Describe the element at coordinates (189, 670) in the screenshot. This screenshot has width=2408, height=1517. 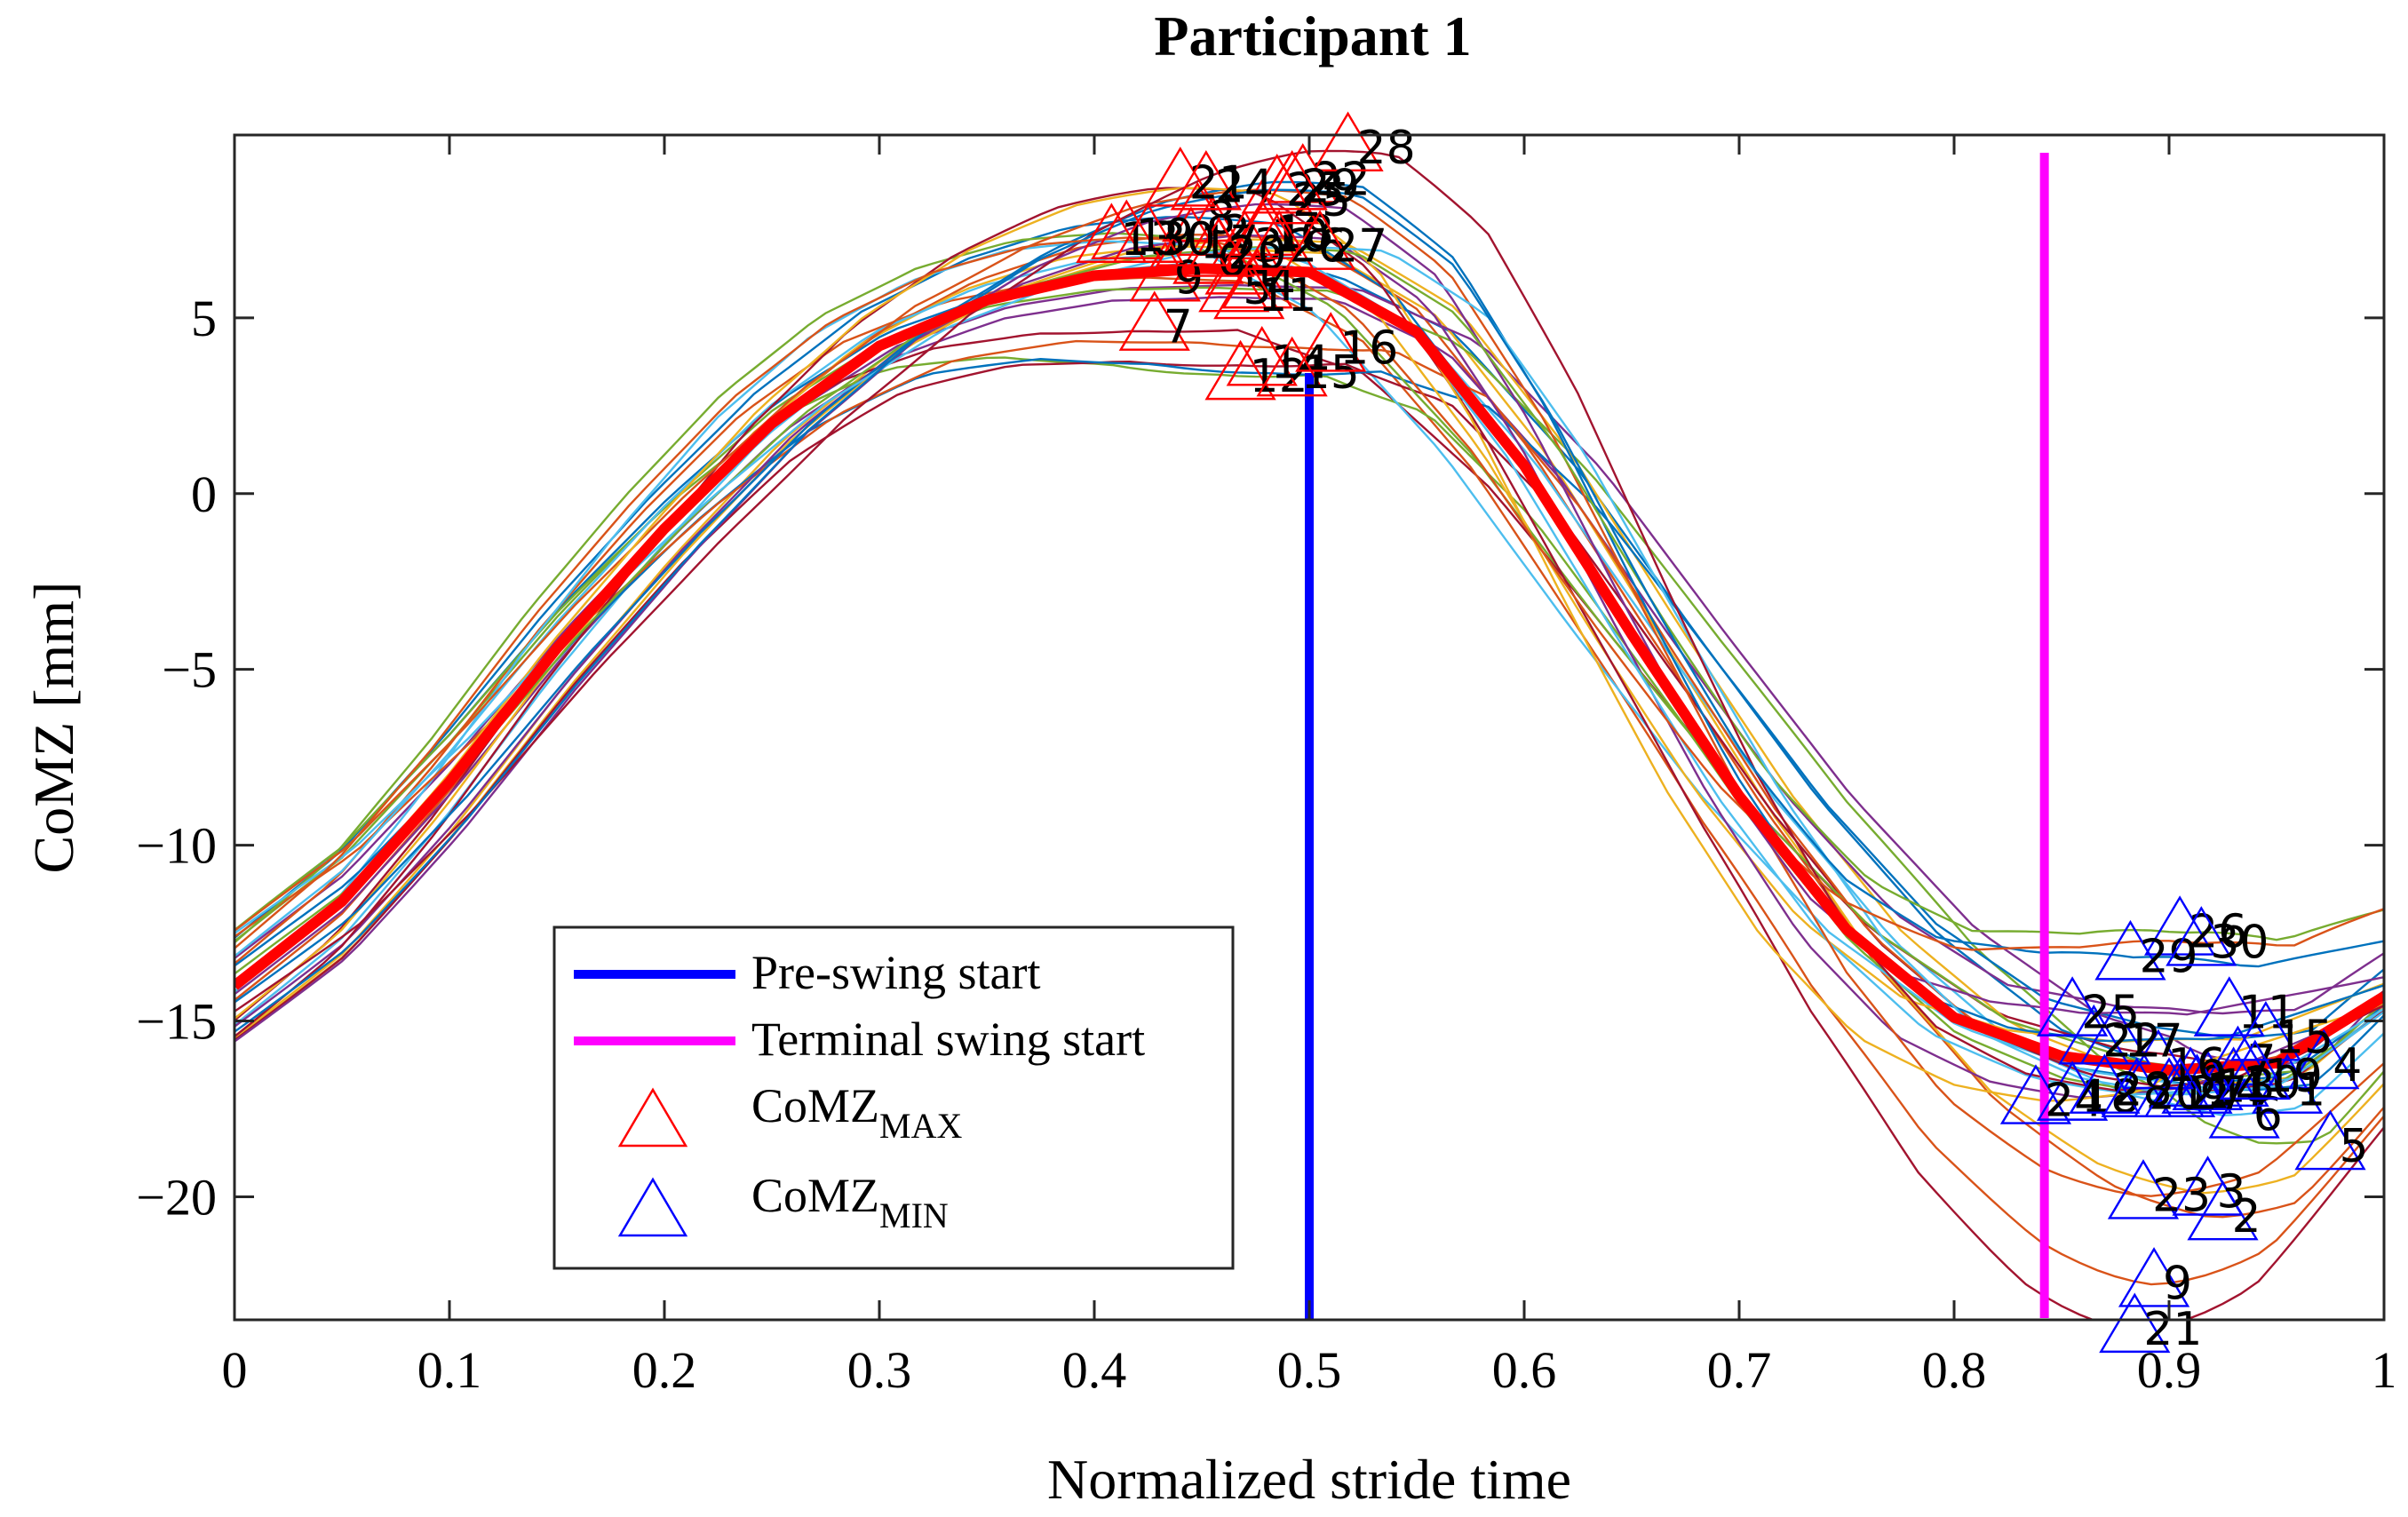
I see `y-tick-label: −5` at that location.